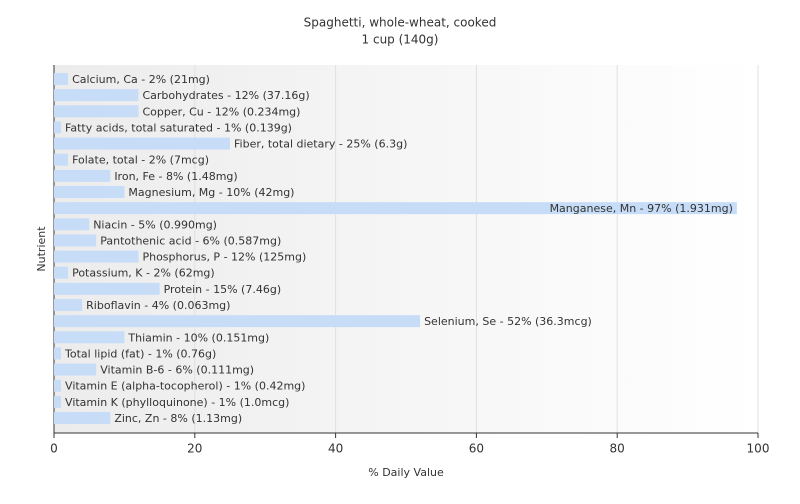  What do you see at coordinates (177, 370) in the screenshot?
I see `data-label: Vitamin B-6 - 6% (0.111mg)` at bounding box center [177, 370].